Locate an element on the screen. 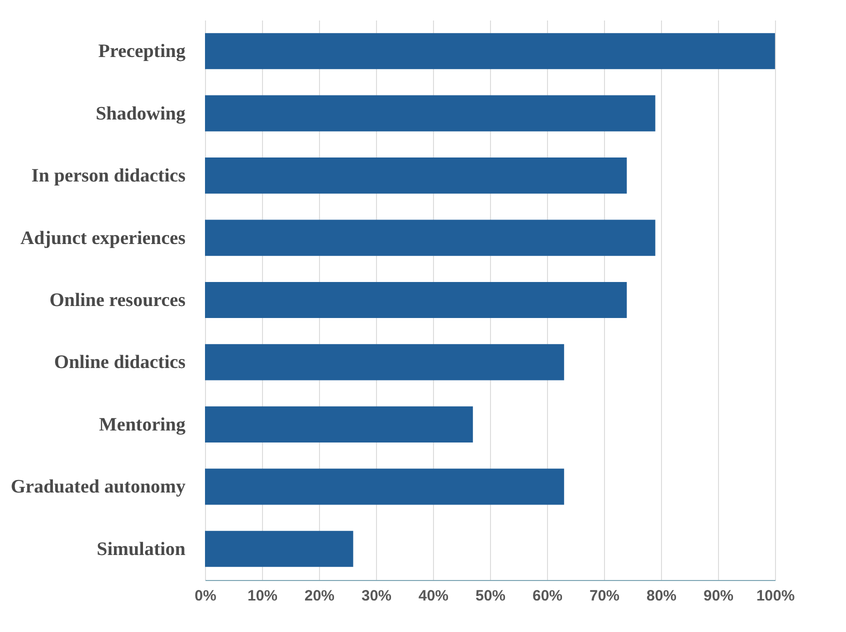  x-tick-label: 50% is located at coordinates (490, 596).